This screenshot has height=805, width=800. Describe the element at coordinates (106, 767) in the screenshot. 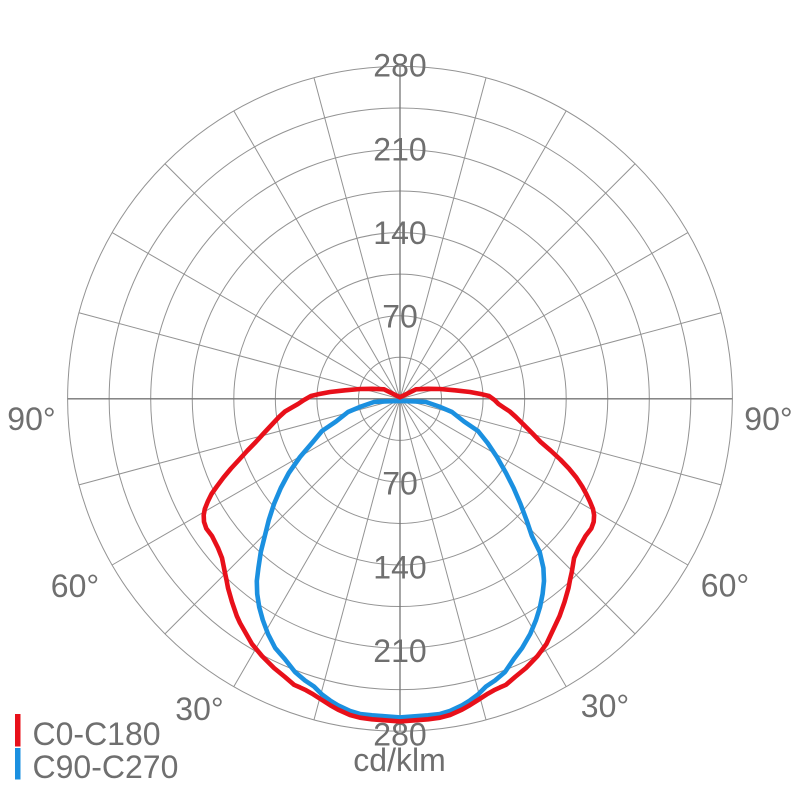

I see `svg-text: C90-C270` at that location.